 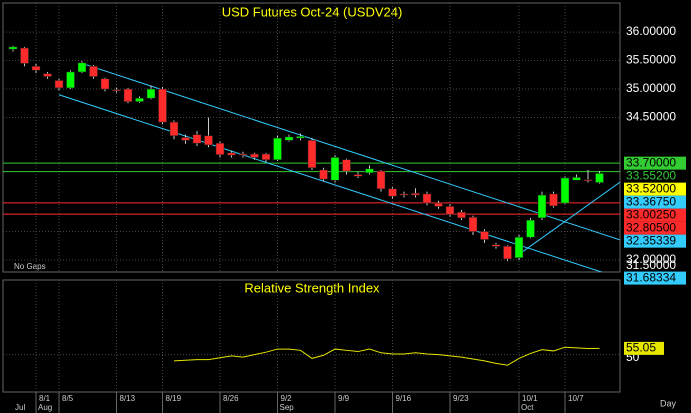 What do you see at coordinates (404, 398) in the screenshot?
I see `x-tick-label: 9/16` at bounding box center [404, 398].